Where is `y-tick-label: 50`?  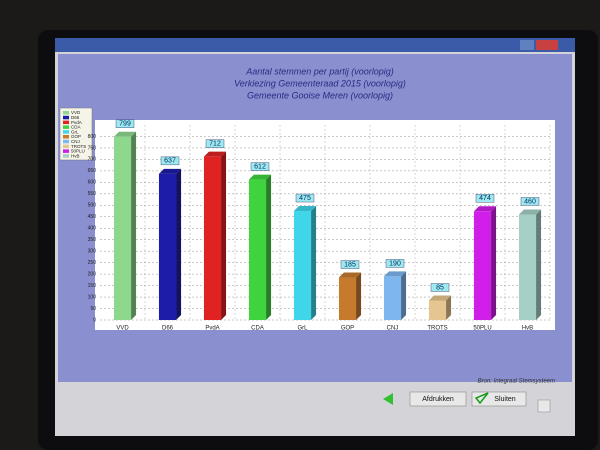
y-tick-label: 50 is located at coordinates (93, 309).